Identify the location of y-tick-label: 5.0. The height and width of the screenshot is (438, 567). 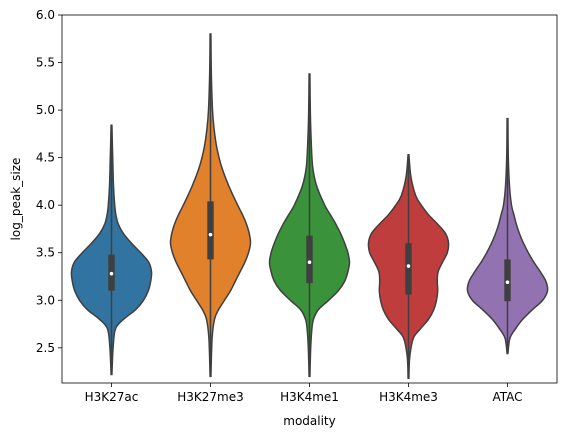
(45, 110).